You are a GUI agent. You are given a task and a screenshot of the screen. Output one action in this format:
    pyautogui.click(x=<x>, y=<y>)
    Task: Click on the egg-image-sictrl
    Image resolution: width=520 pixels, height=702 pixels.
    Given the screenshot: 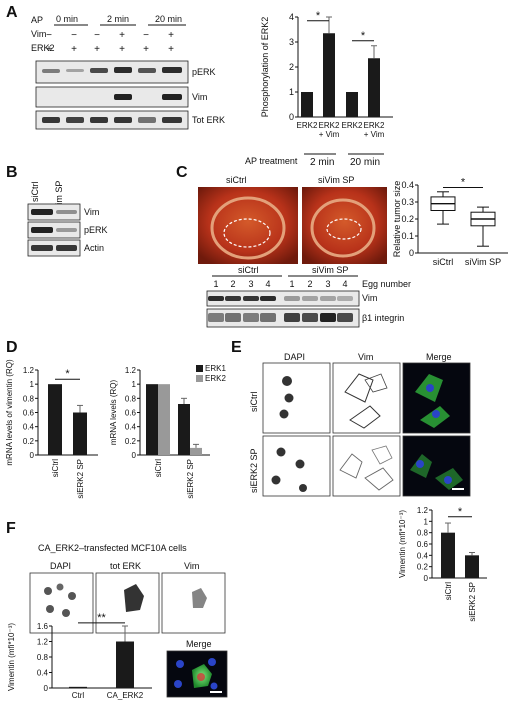 What is the action you would take?
    pyautogui.click(x=248, y=225)
    